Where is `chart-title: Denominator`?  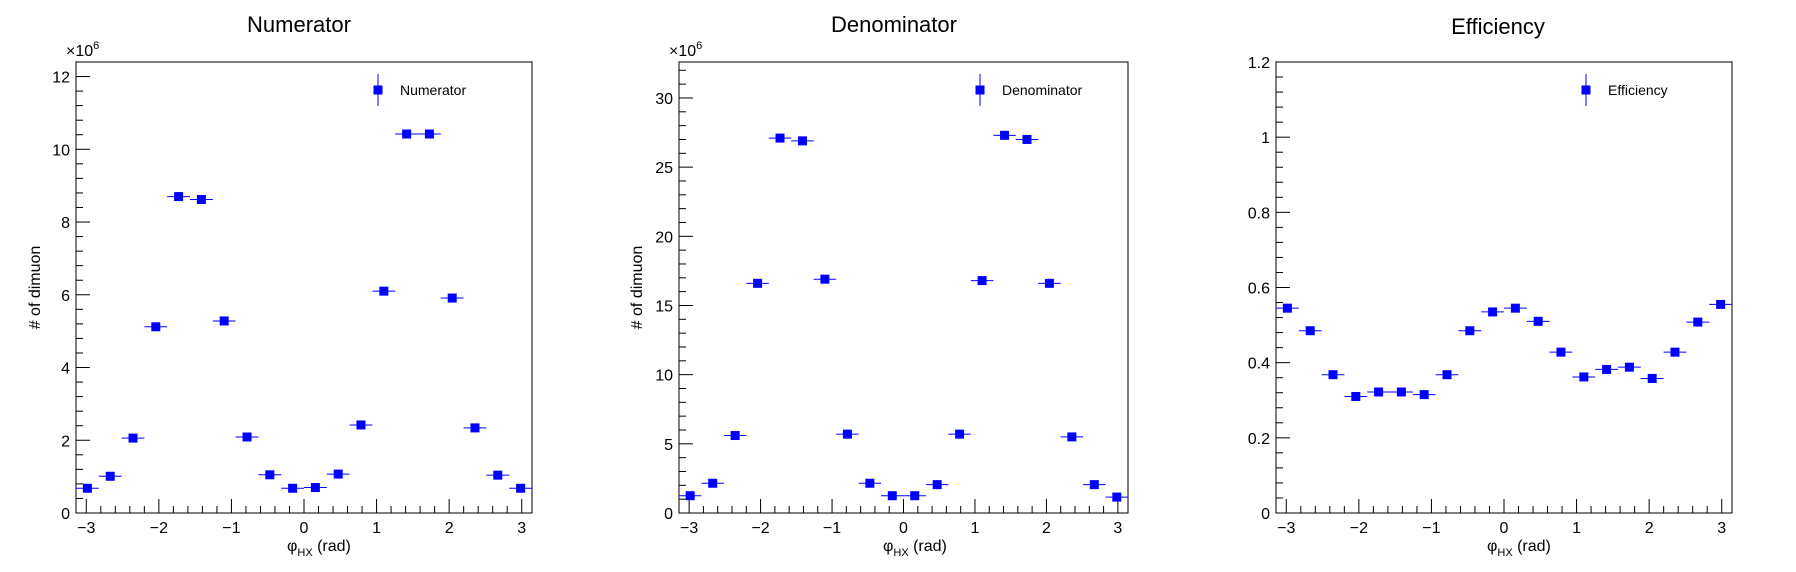 chart-title: Denominator is located at coordinates (894, 24).